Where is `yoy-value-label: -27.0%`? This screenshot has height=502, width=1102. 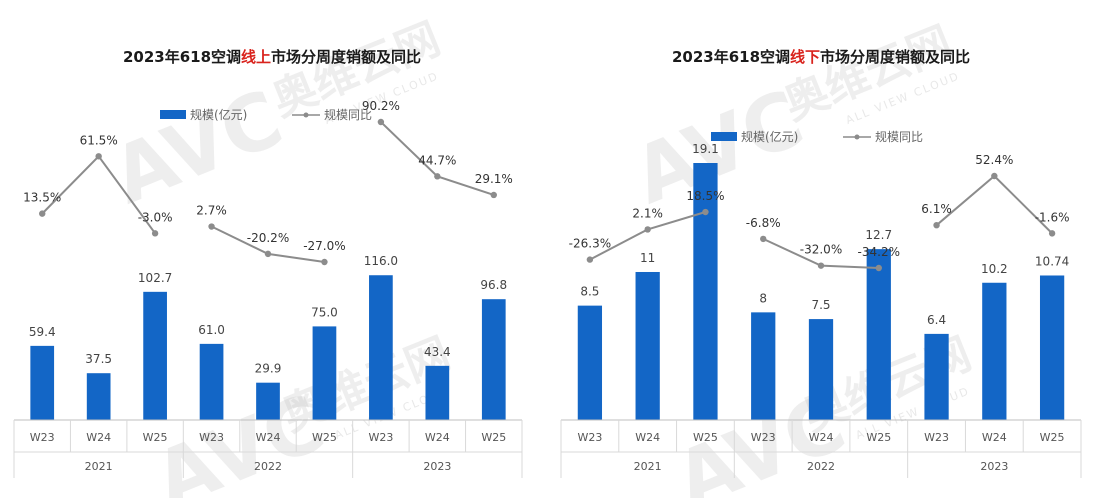
yoy-value-label: -27.0% is located at coordinates (324, 246).